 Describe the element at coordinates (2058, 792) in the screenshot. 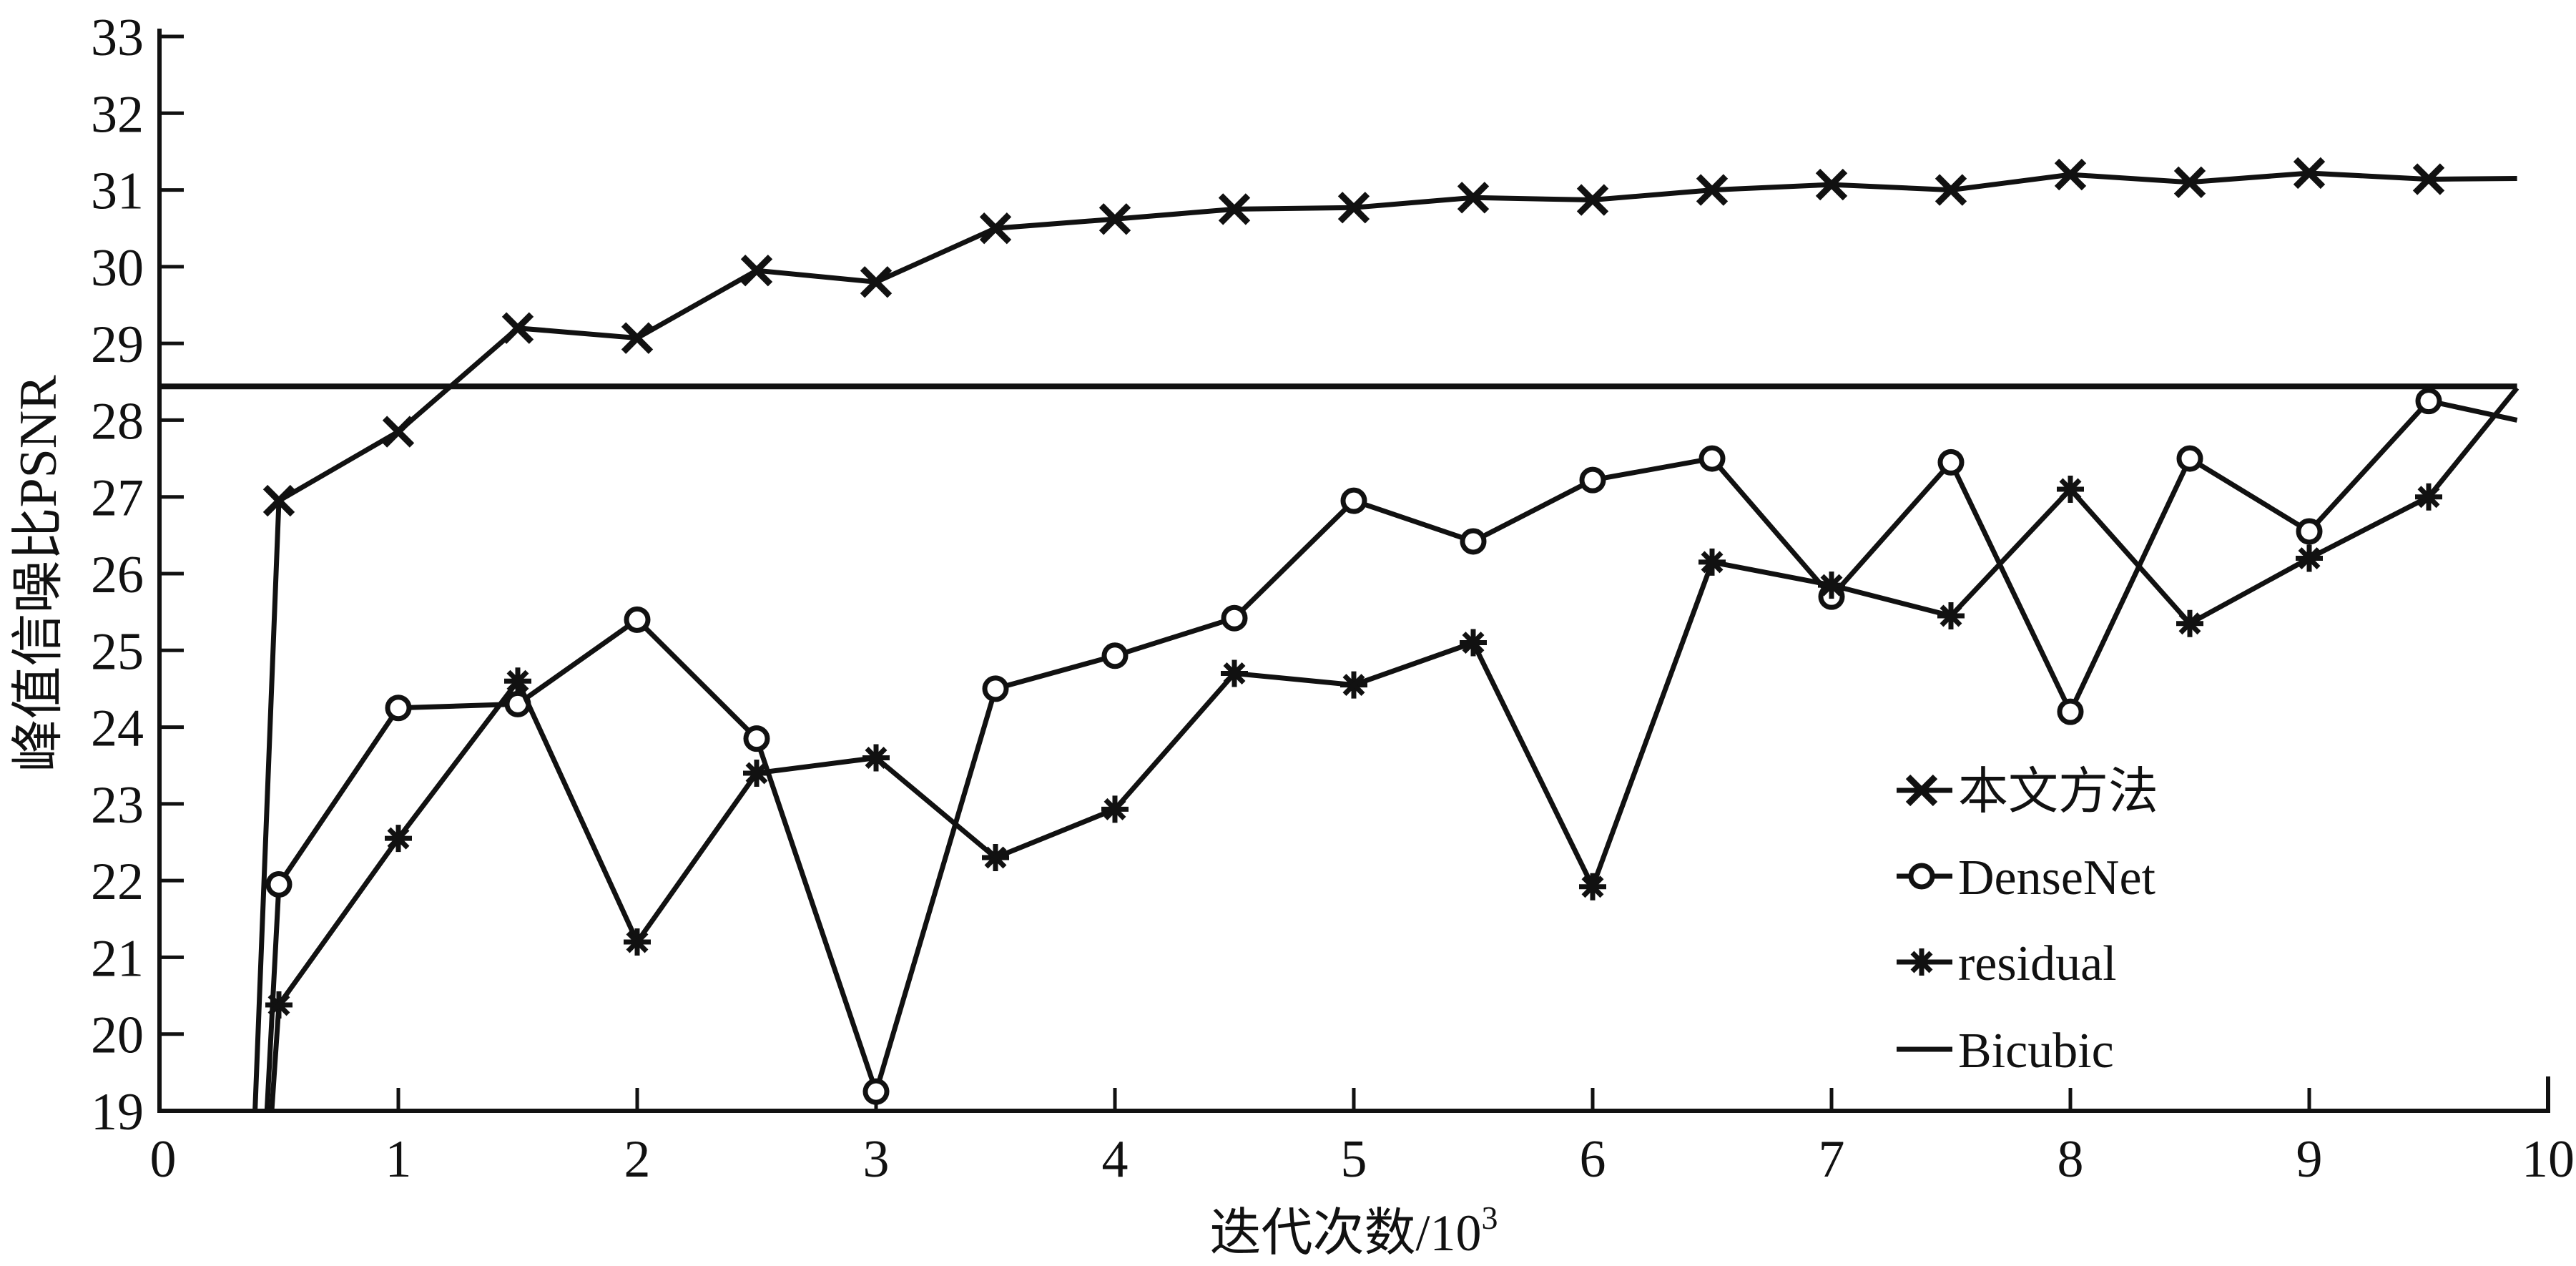

I see `legend-label-本文方法: 本文方法` at that location.